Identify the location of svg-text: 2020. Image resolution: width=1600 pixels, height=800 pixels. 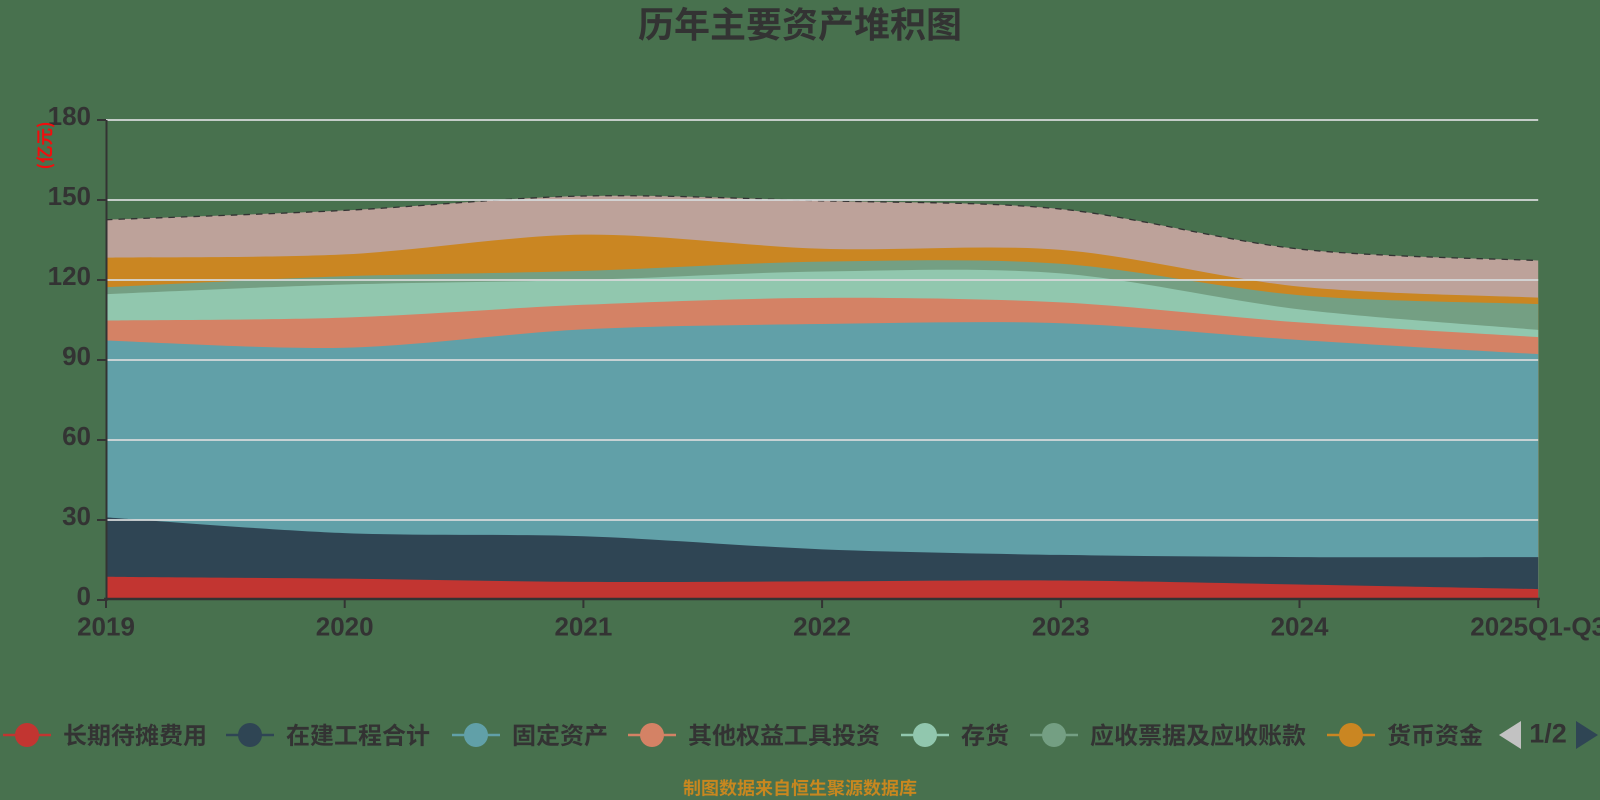
(345, 627).